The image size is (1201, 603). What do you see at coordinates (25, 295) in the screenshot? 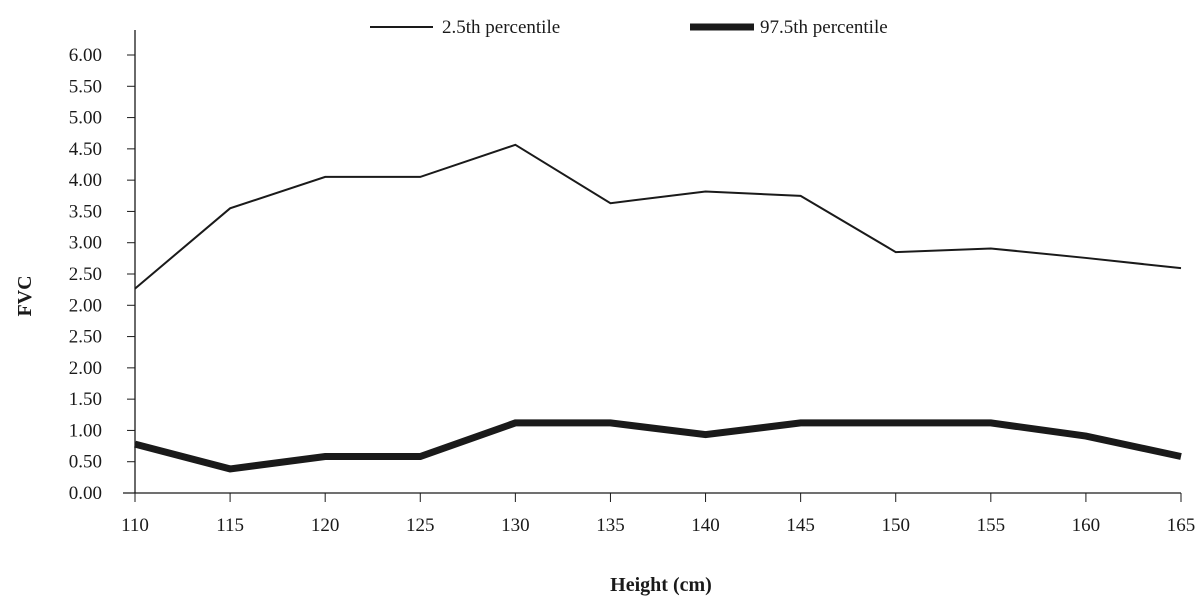
I see `y-axis-title: FVC` at bounding box center [25, 295].